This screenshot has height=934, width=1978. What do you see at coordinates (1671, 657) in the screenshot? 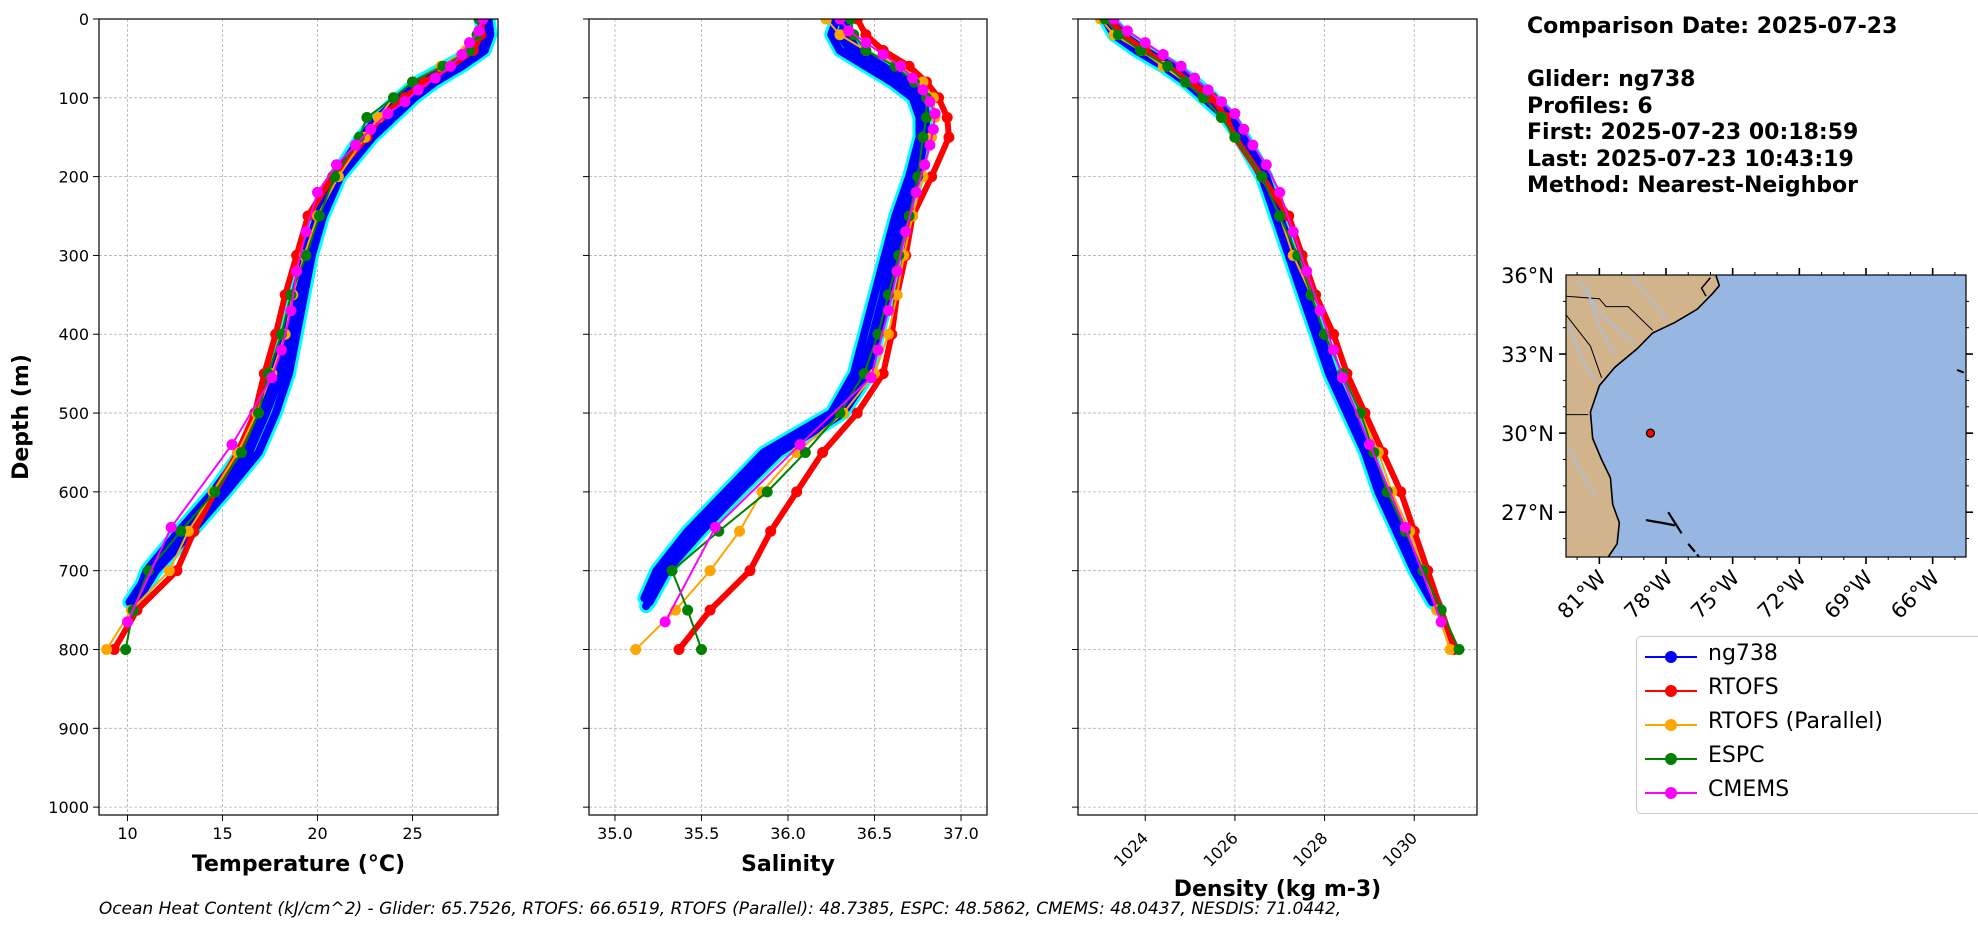
I see `legend-swatch-ng738` at bounding box center [1671, 657].